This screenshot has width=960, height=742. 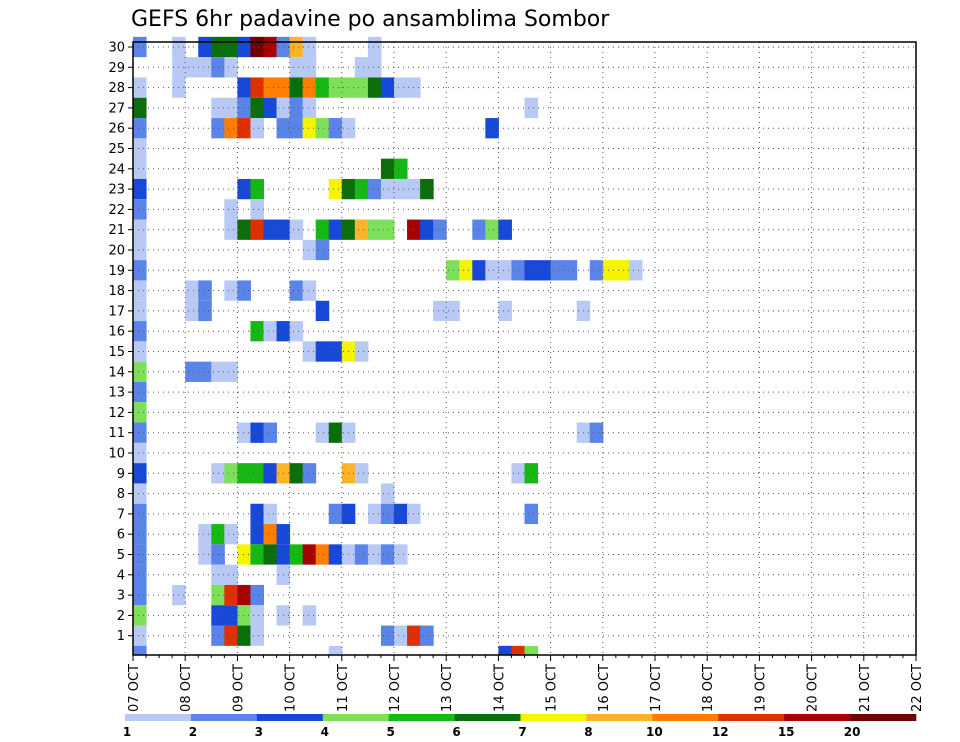 I want to click on colorbar-level-label: 4, so click(x=325, y=732).